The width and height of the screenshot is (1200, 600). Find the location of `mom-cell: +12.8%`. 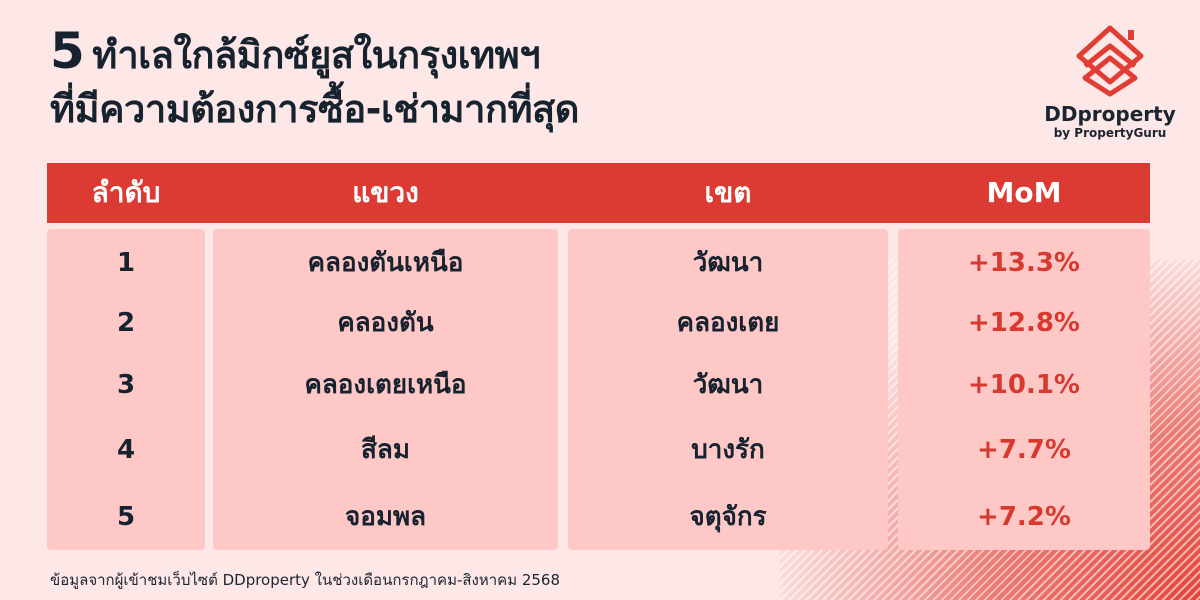

mom-cell: +12.8% is located at coordinates (1024, 323).